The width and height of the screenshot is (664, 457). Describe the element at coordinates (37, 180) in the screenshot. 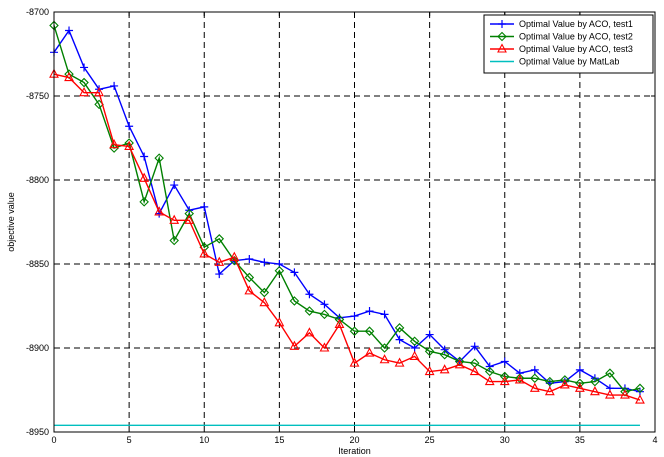

I see `y-tick-label: -8800` at that location.